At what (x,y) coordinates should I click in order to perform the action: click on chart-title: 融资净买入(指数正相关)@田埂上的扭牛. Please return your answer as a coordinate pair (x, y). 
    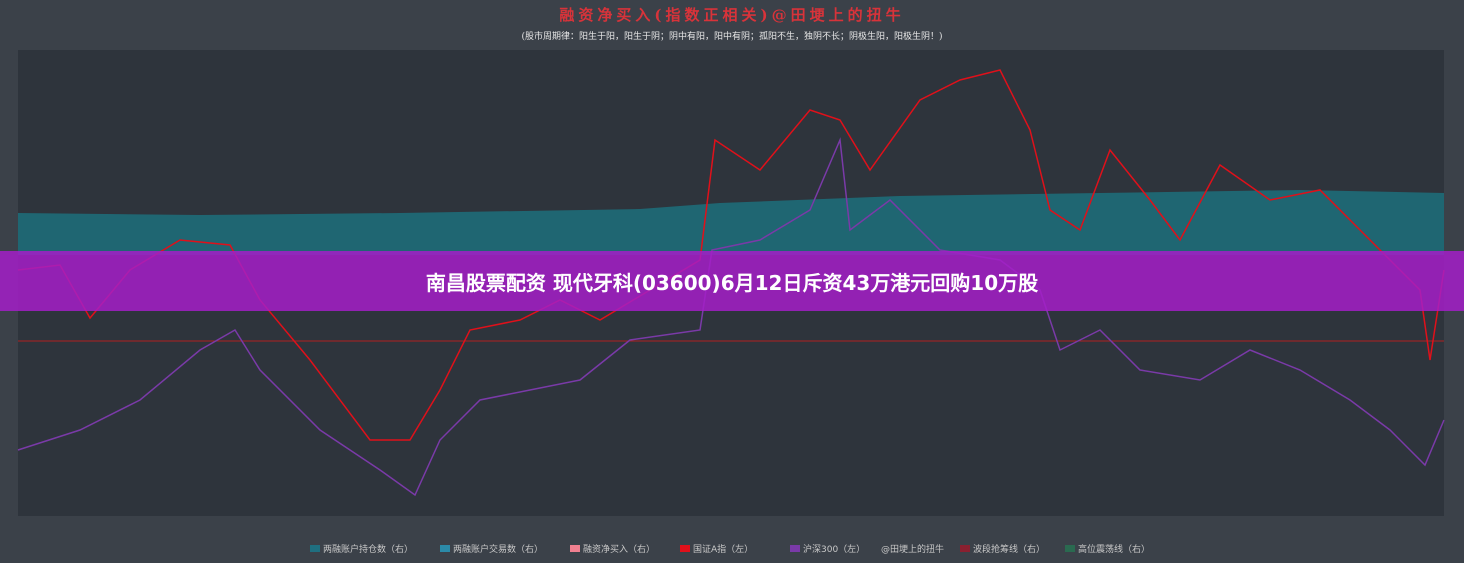
    Looking at the image, I should click on (731, 15).